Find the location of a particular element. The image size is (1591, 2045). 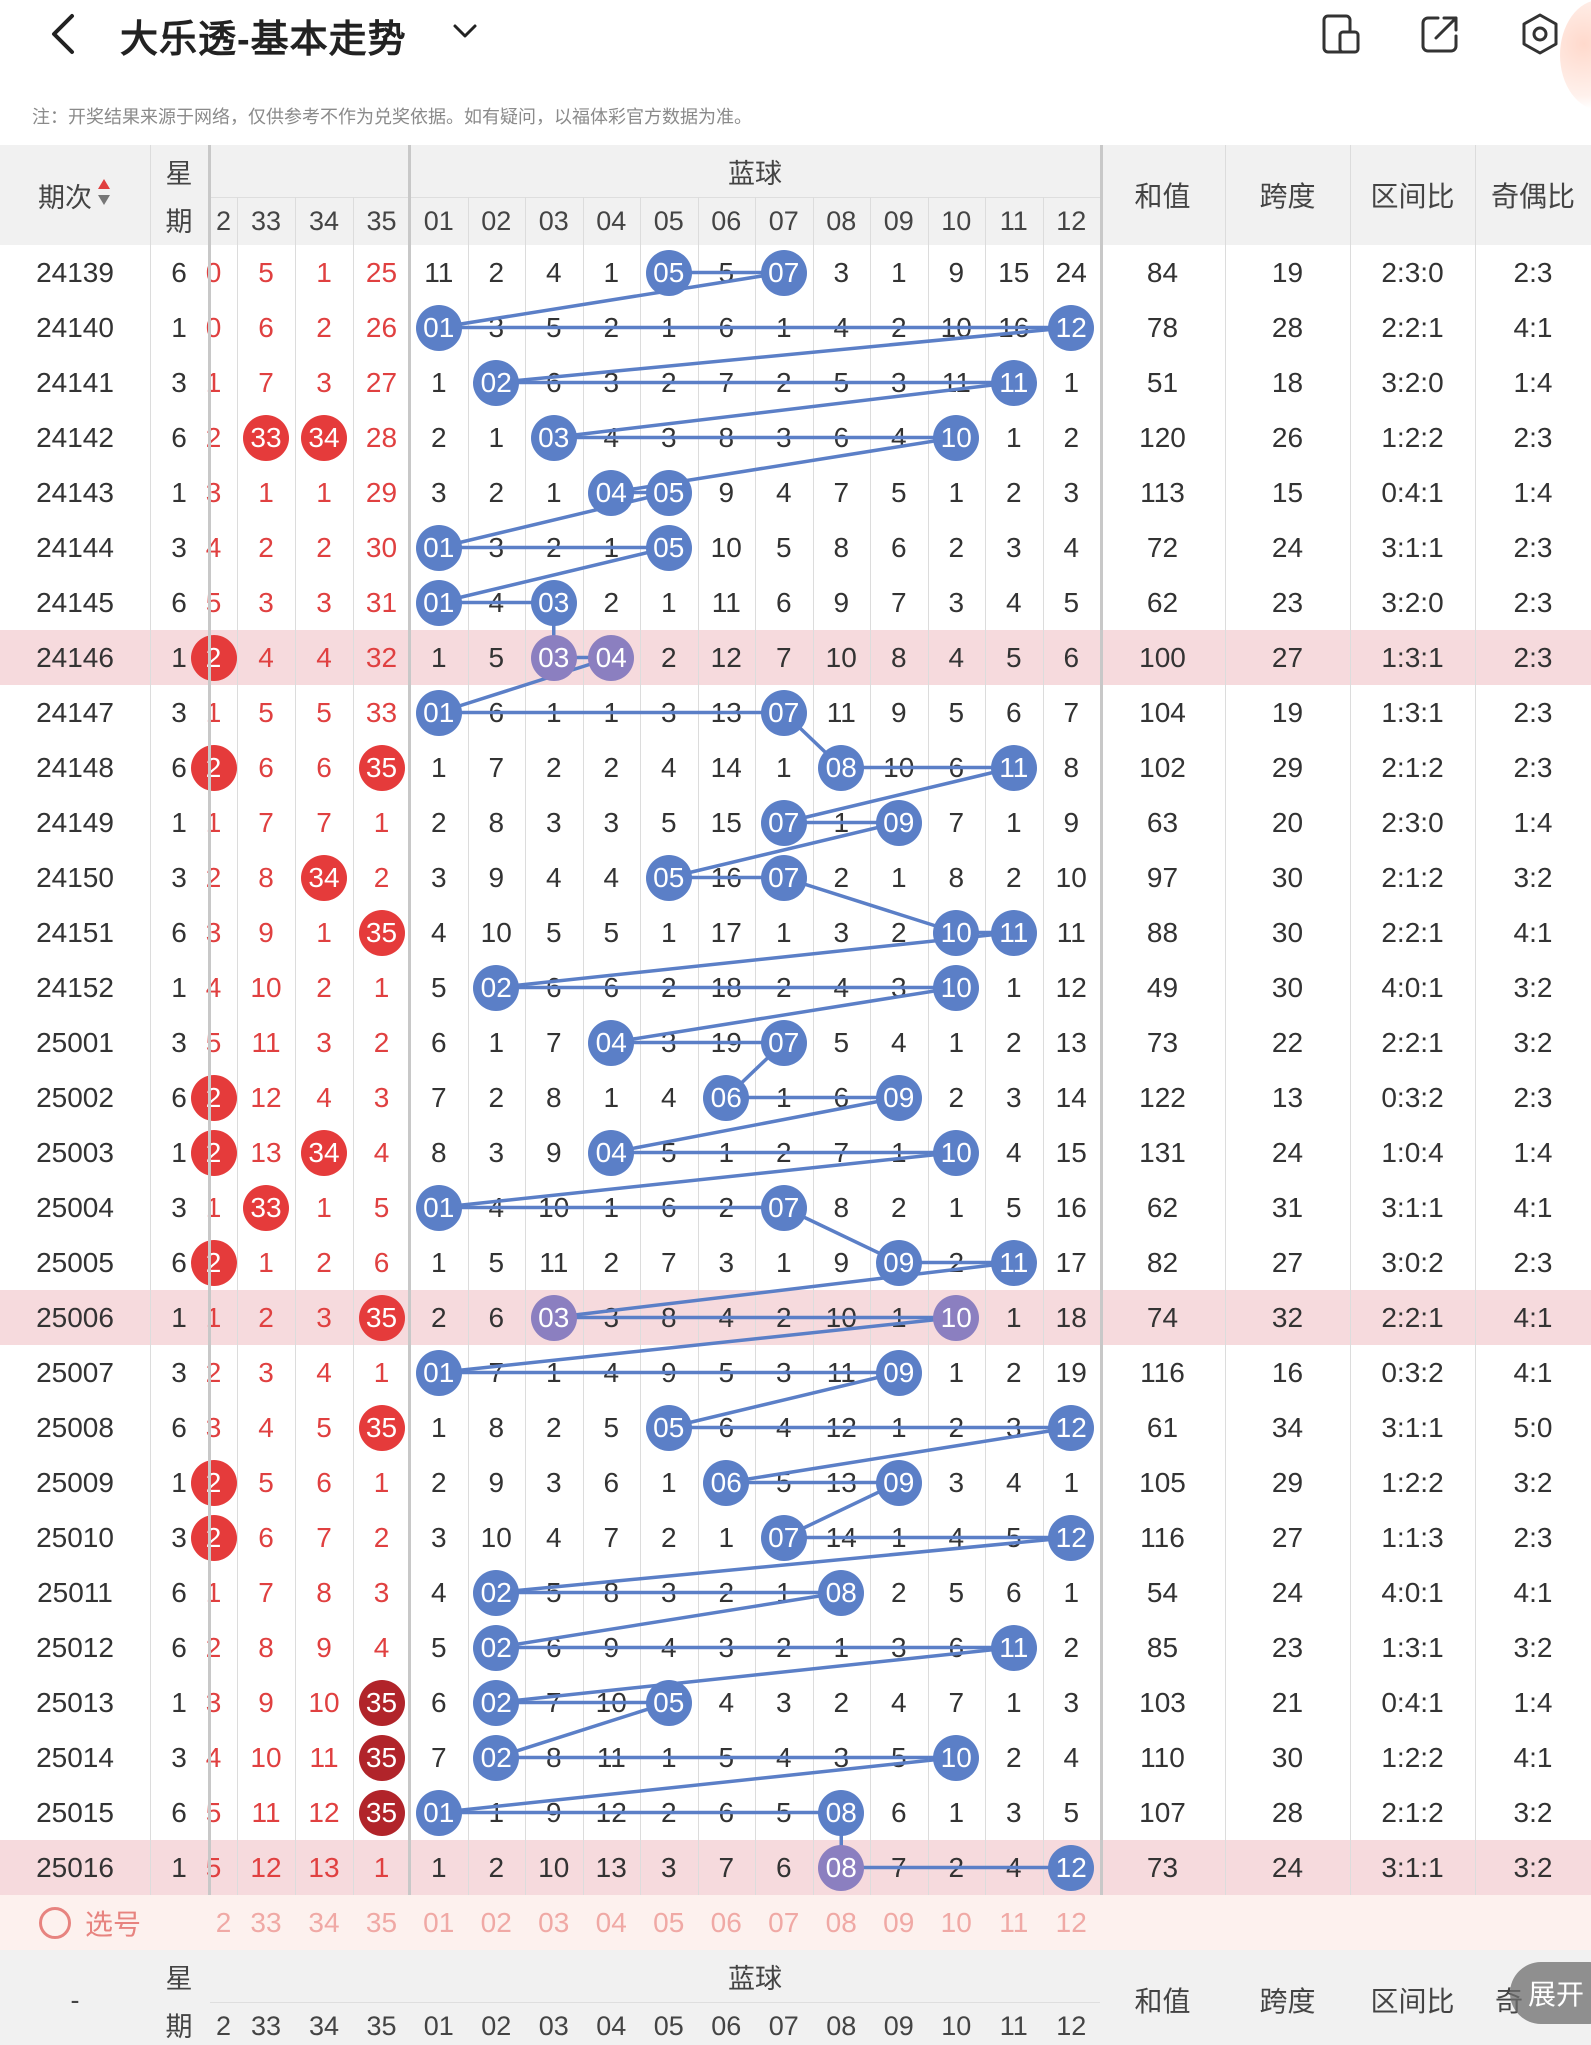

select-blue-cell: 12 is located at coordinates (1071, 1922).